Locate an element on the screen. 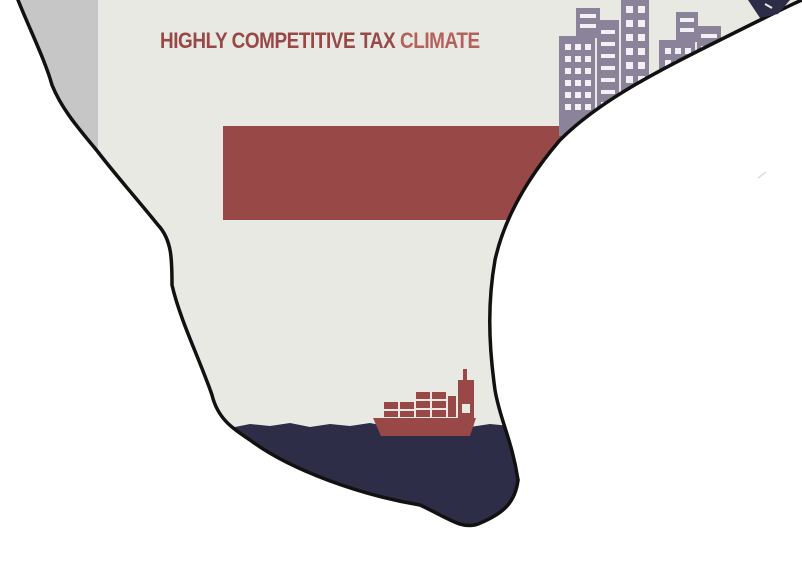 This screenshot has height=570, width=802. headline: HIGHLY COMPETITIVE TAX CLIMATE is located at coordinates (320, 41).